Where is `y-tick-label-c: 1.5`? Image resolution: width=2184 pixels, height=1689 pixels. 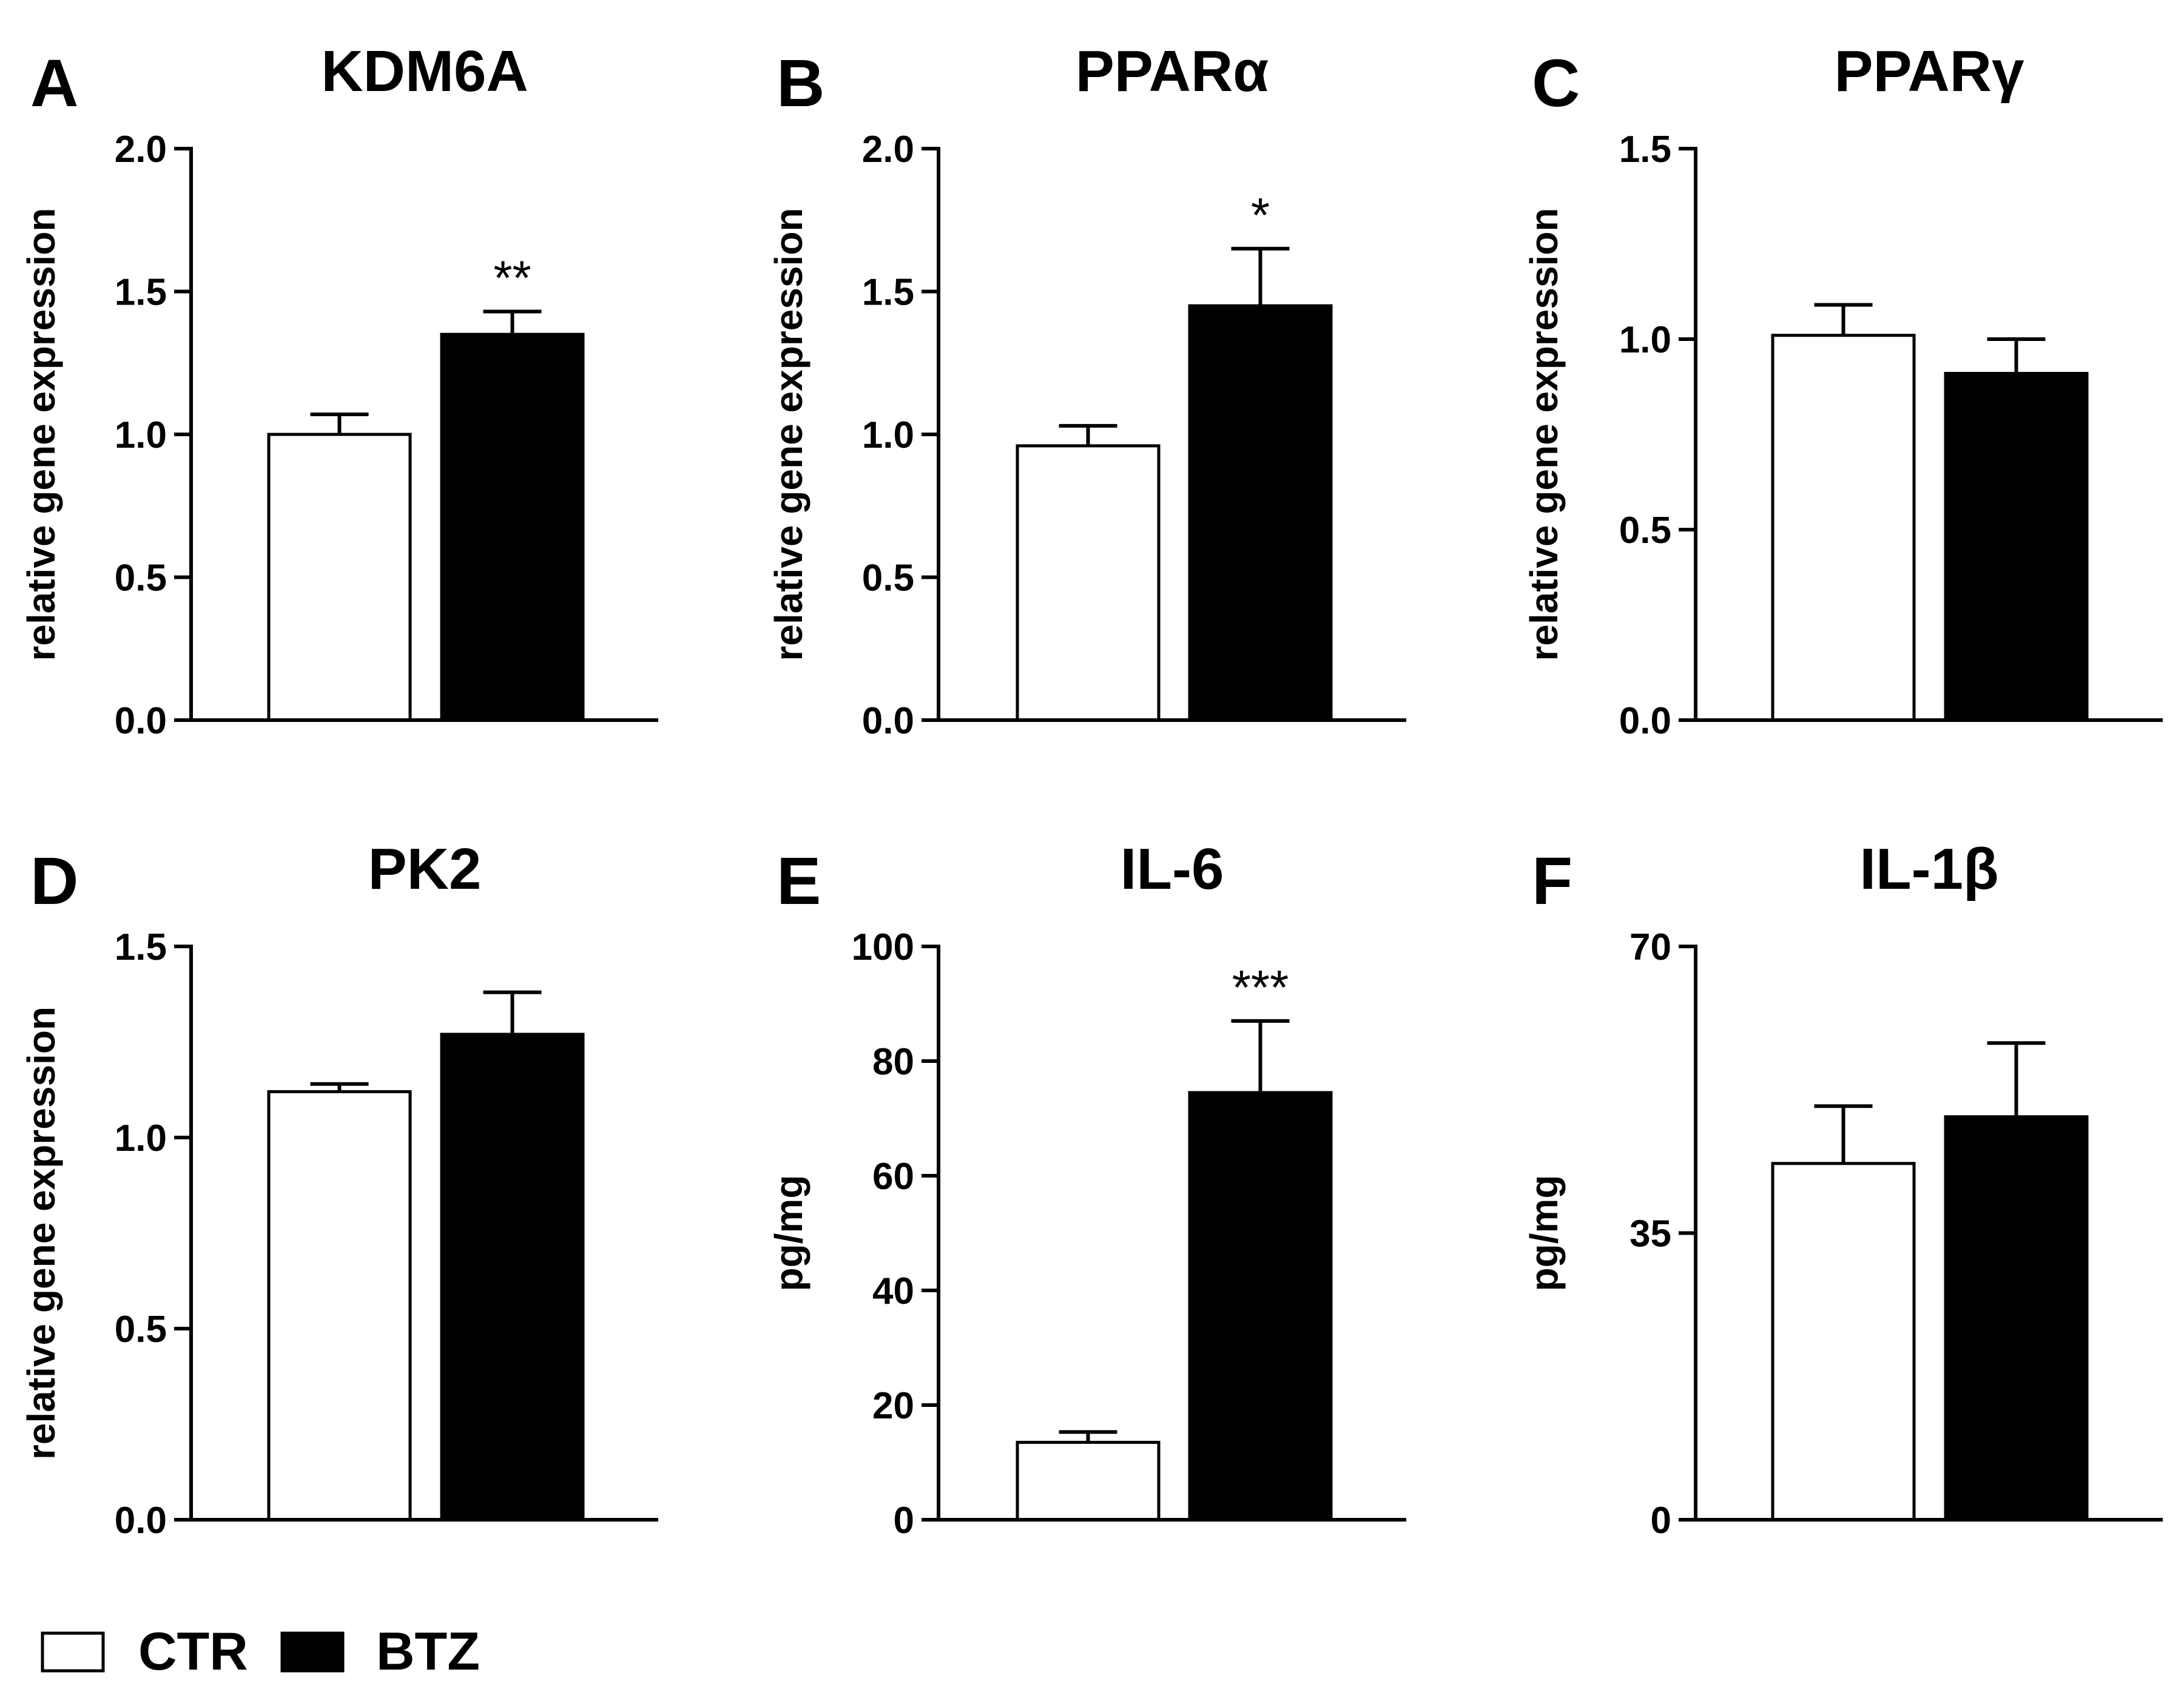 y-tick-label-c: 1.5 is located at coordinates (1645, 149).